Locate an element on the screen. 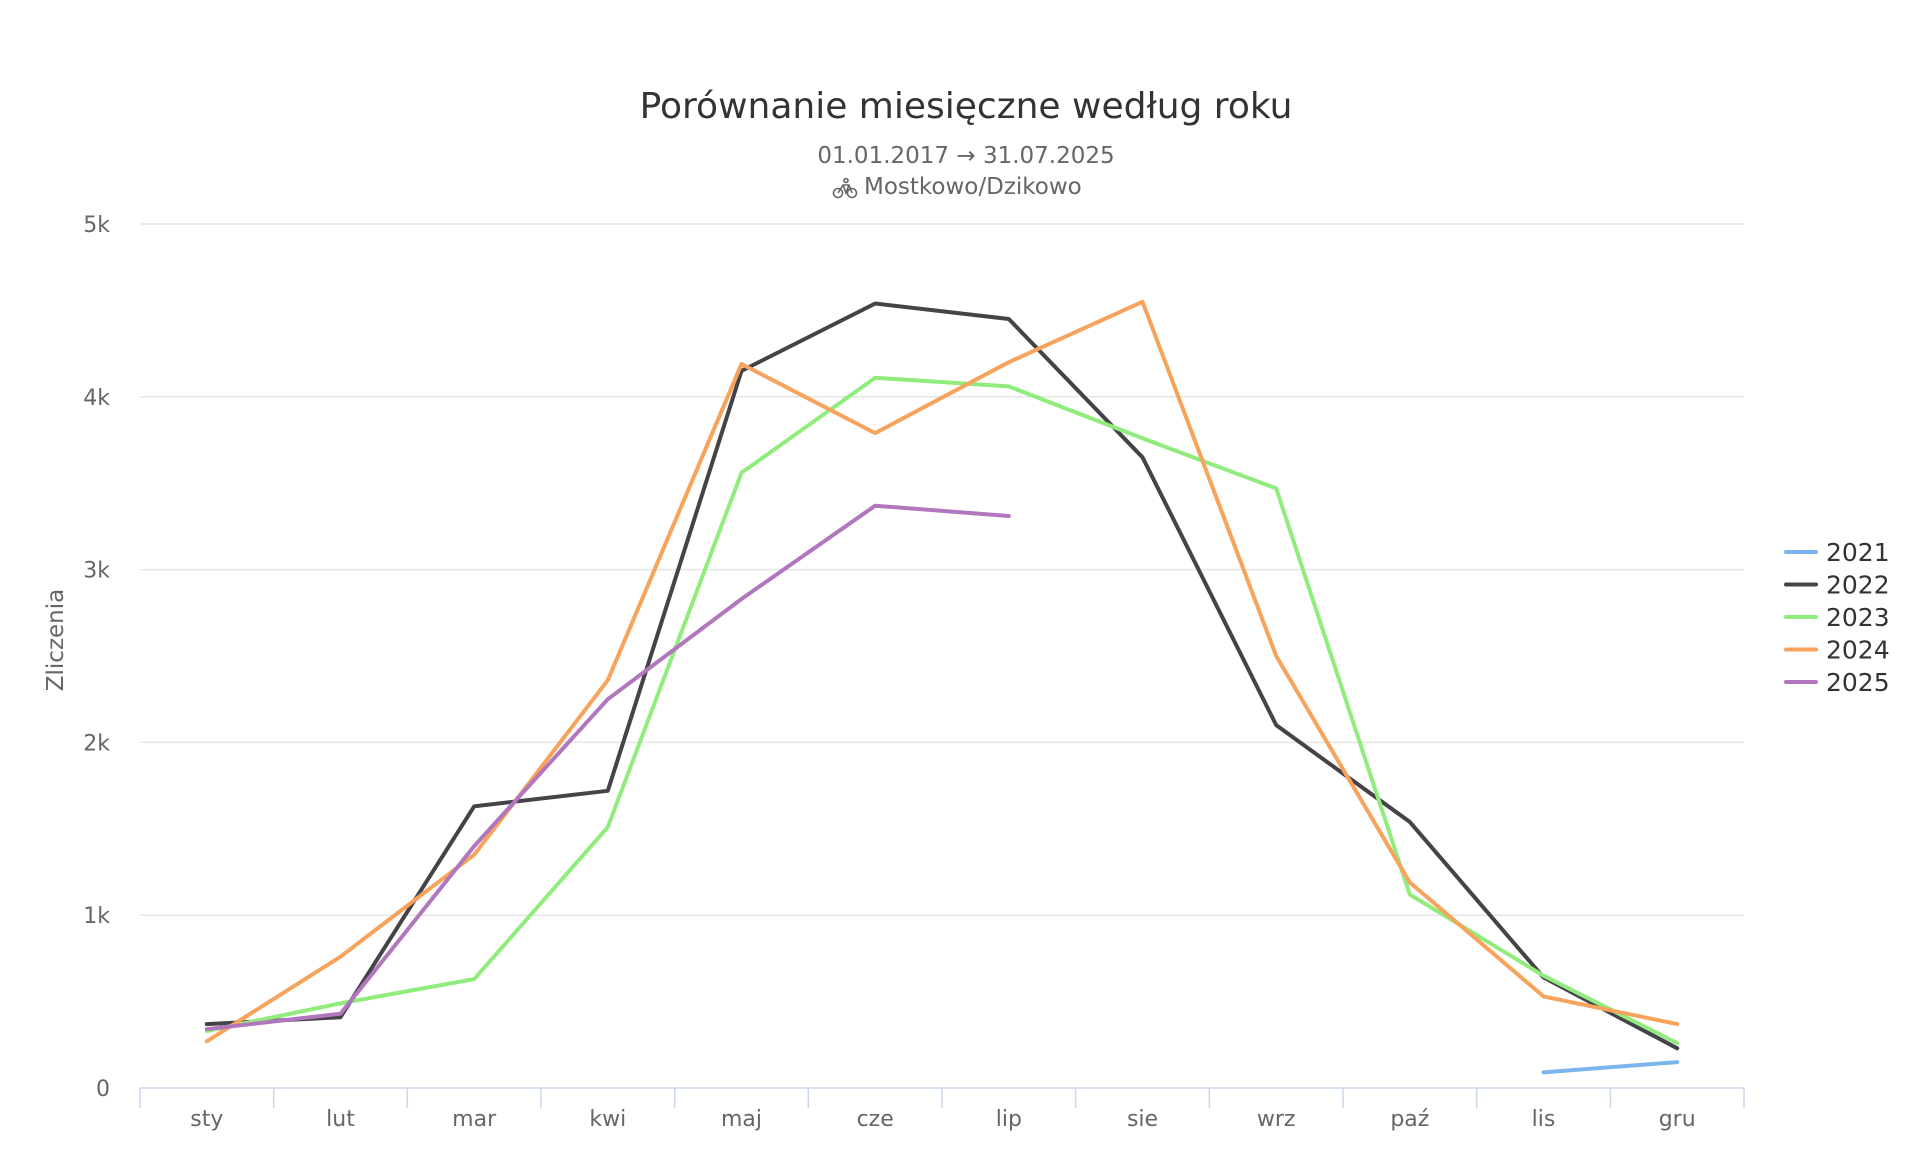 Image resolution: width=1920 pixels, height=1160 pixels. legend-item-2021: 2021 is located at coordinates (1837, 552).